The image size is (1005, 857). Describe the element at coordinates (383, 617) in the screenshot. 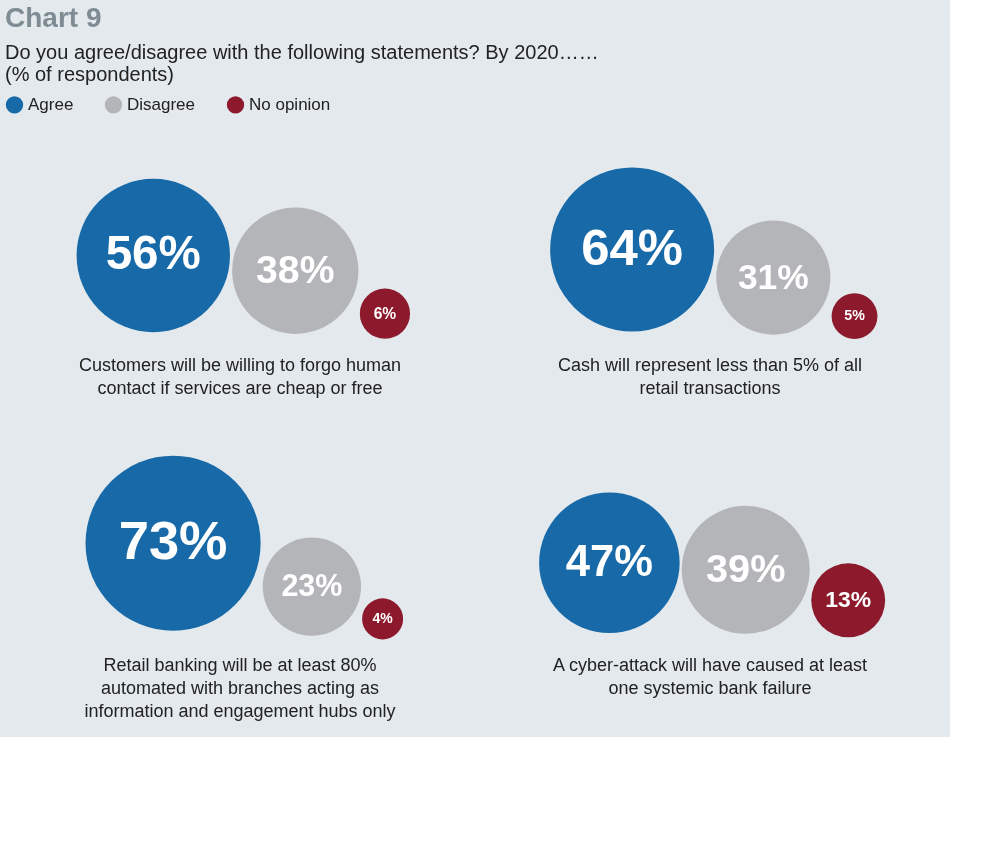

I see `data-label: 4%` at that location.